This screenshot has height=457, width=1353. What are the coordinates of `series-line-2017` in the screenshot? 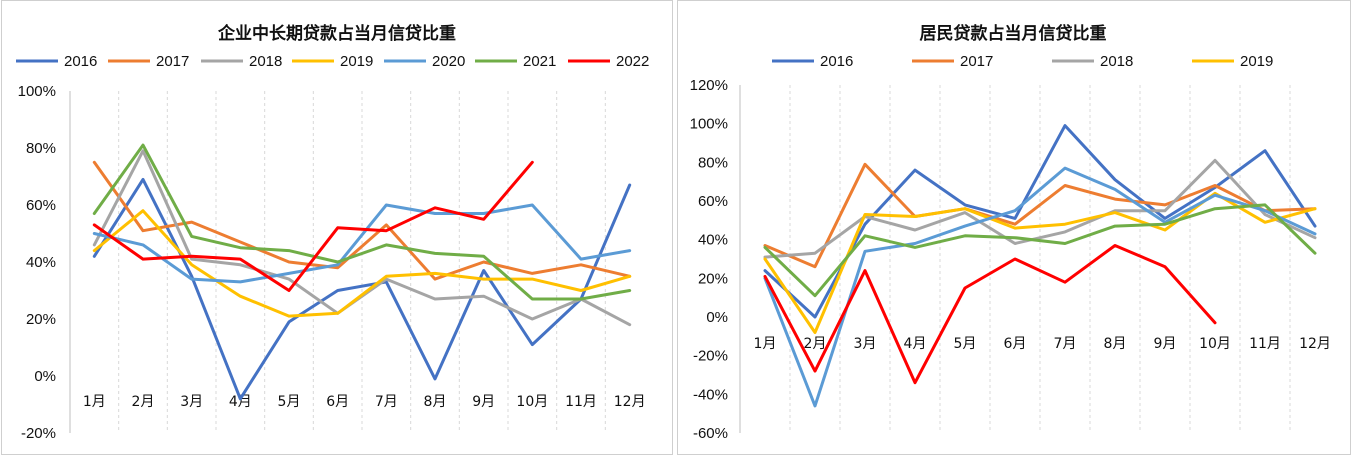 It's located at (1040, 215).